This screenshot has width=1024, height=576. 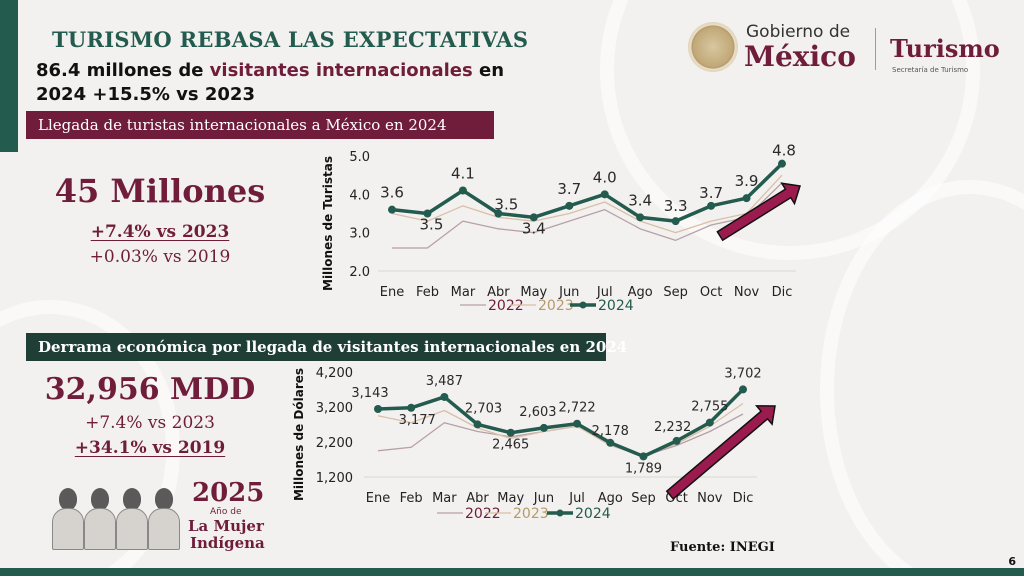 I want to click on spending-vs-2019: +34.1% vs 2019, so click(x=150, y=448).